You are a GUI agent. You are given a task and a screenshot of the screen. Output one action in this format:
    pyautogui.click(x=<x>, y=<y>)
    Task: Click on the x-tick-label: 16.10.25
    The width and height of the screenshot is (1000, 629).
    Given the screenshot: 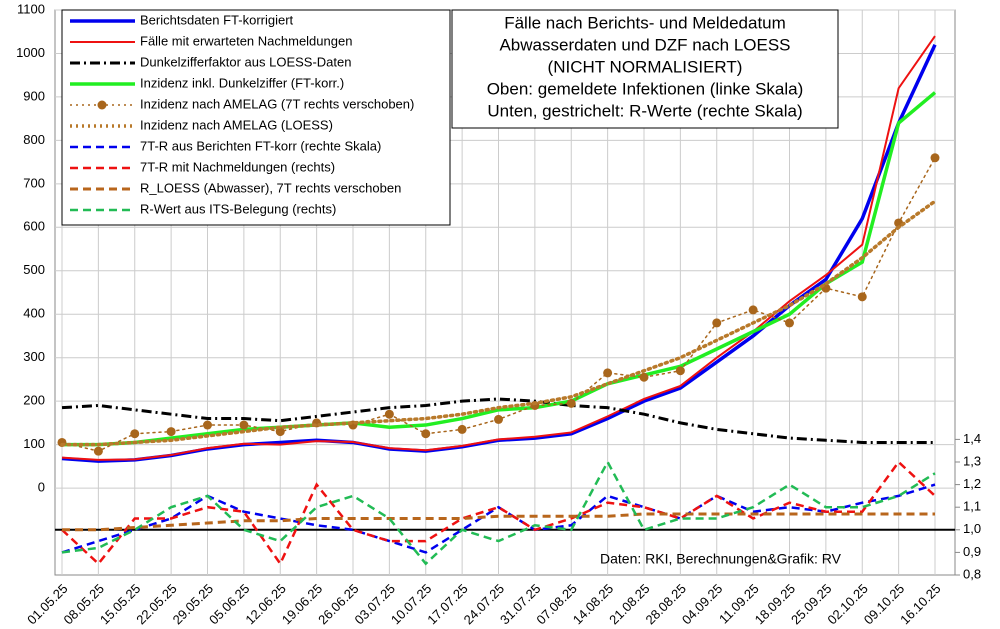 What is the action you would take?
    pyautogui.click(x=920, y=604)
    